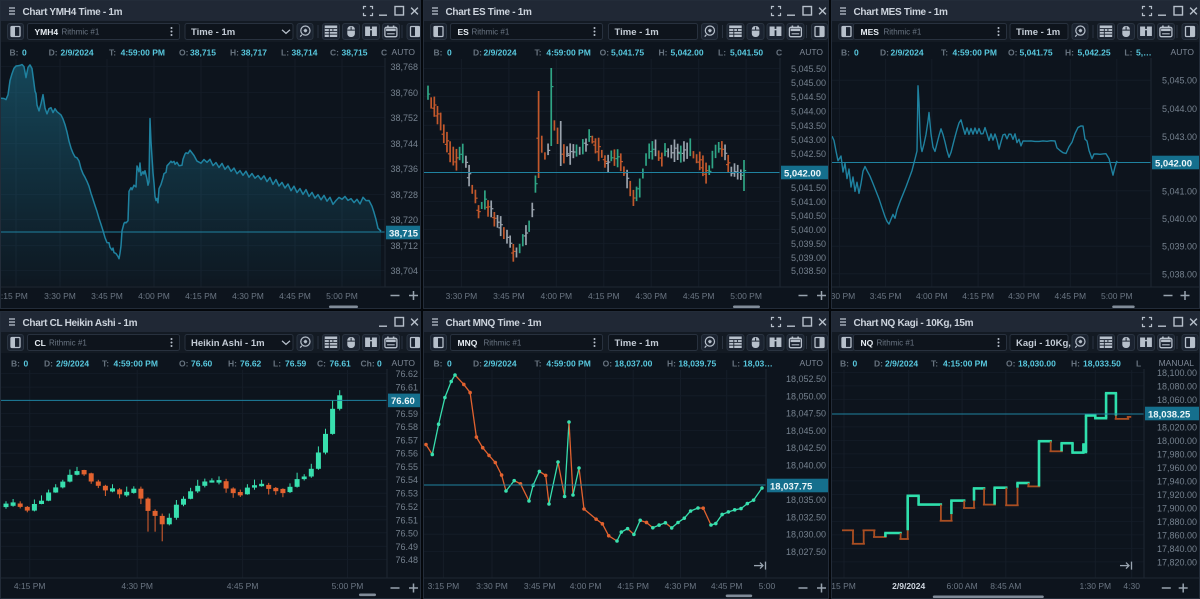 This screenshot has width=1200, height=599. I want to click on svg-text: 5,044.00, so click(1179, 109).